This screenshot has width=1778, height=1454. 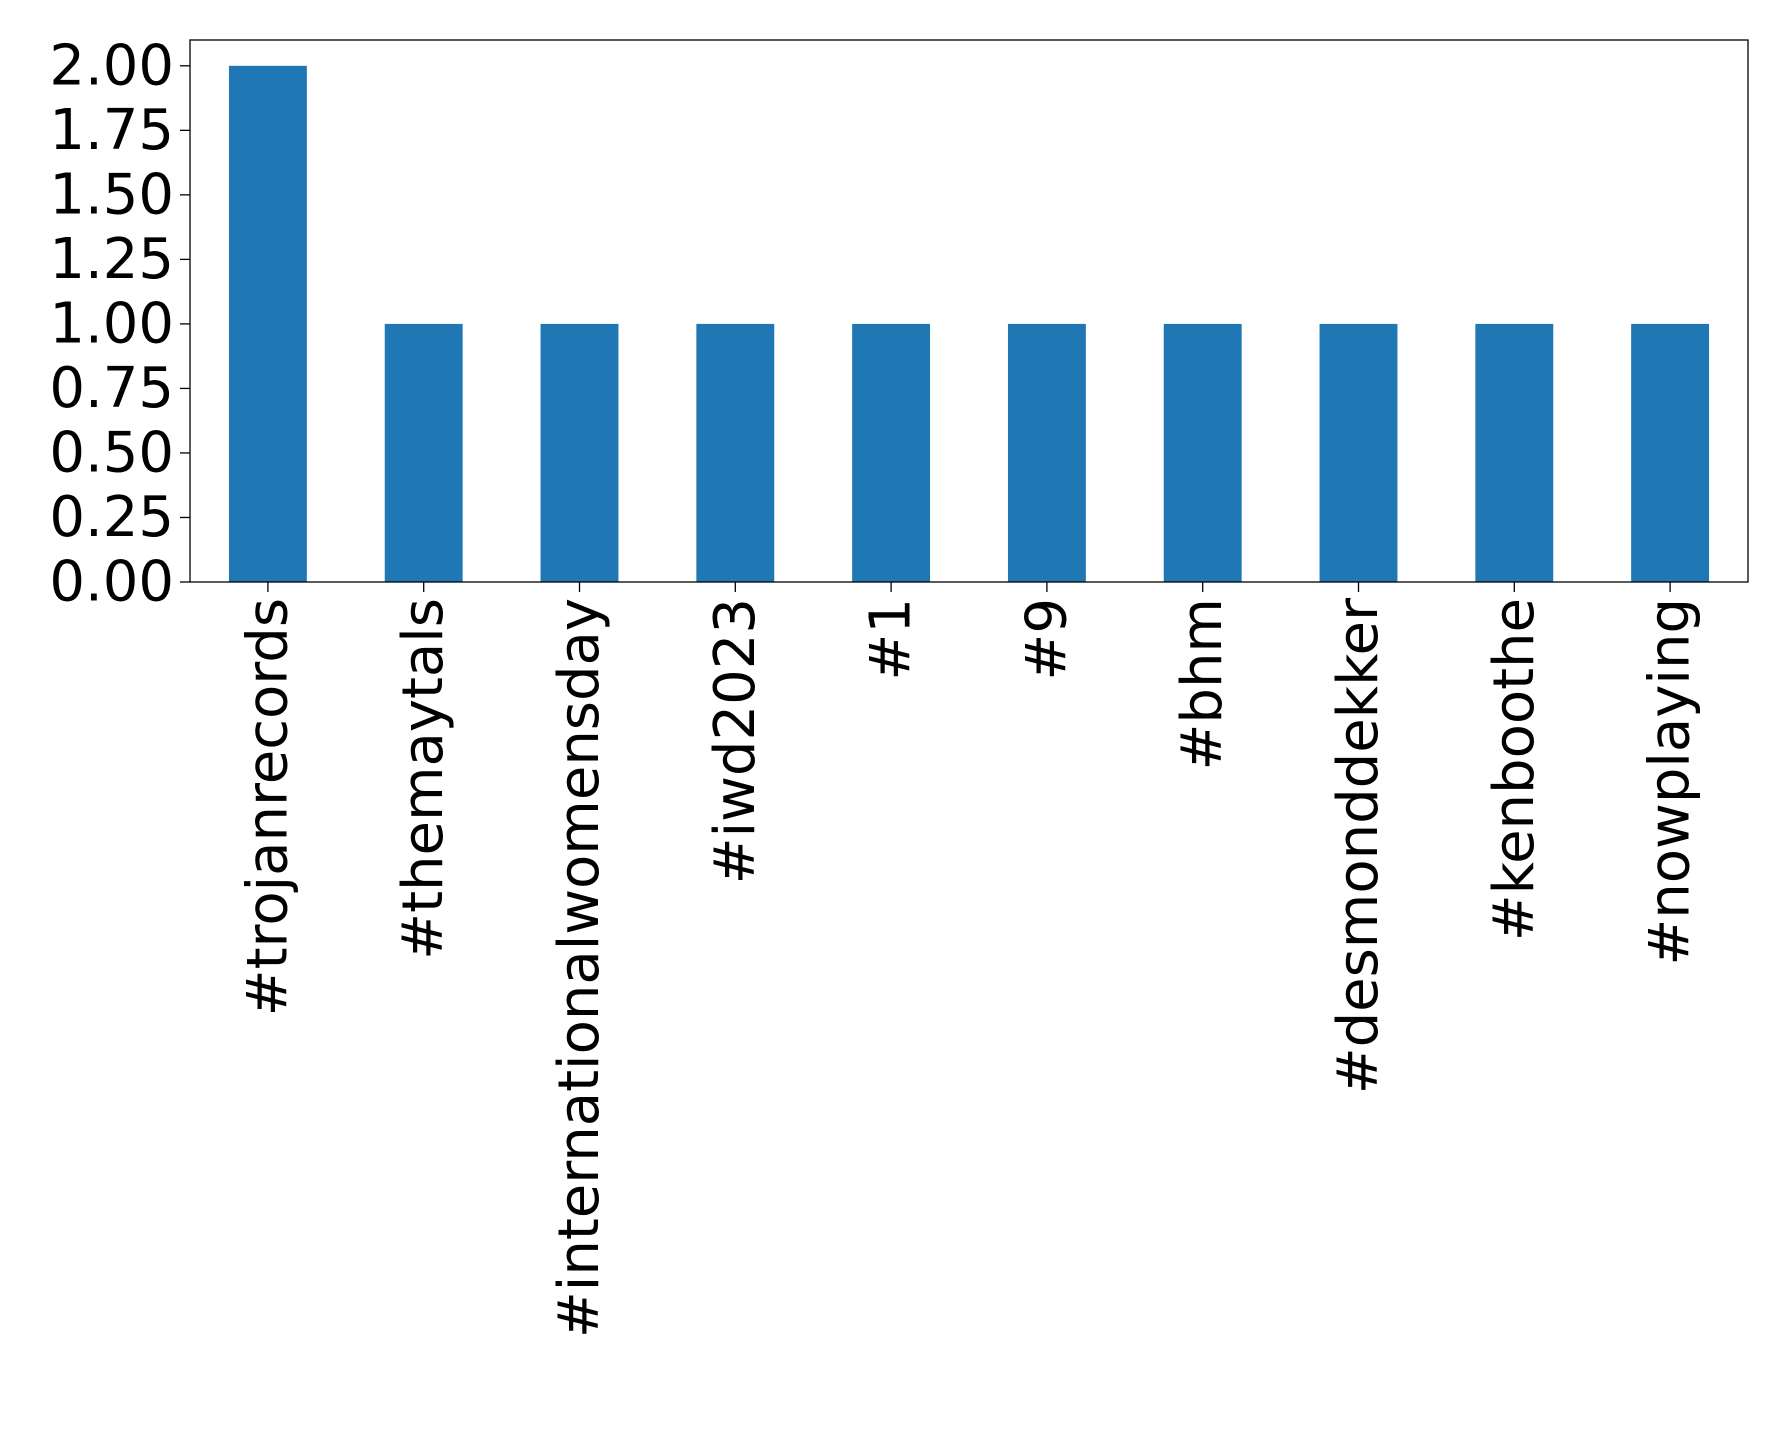 I want to click on y-tick-label: 0.75, so click(x=111, y=388).